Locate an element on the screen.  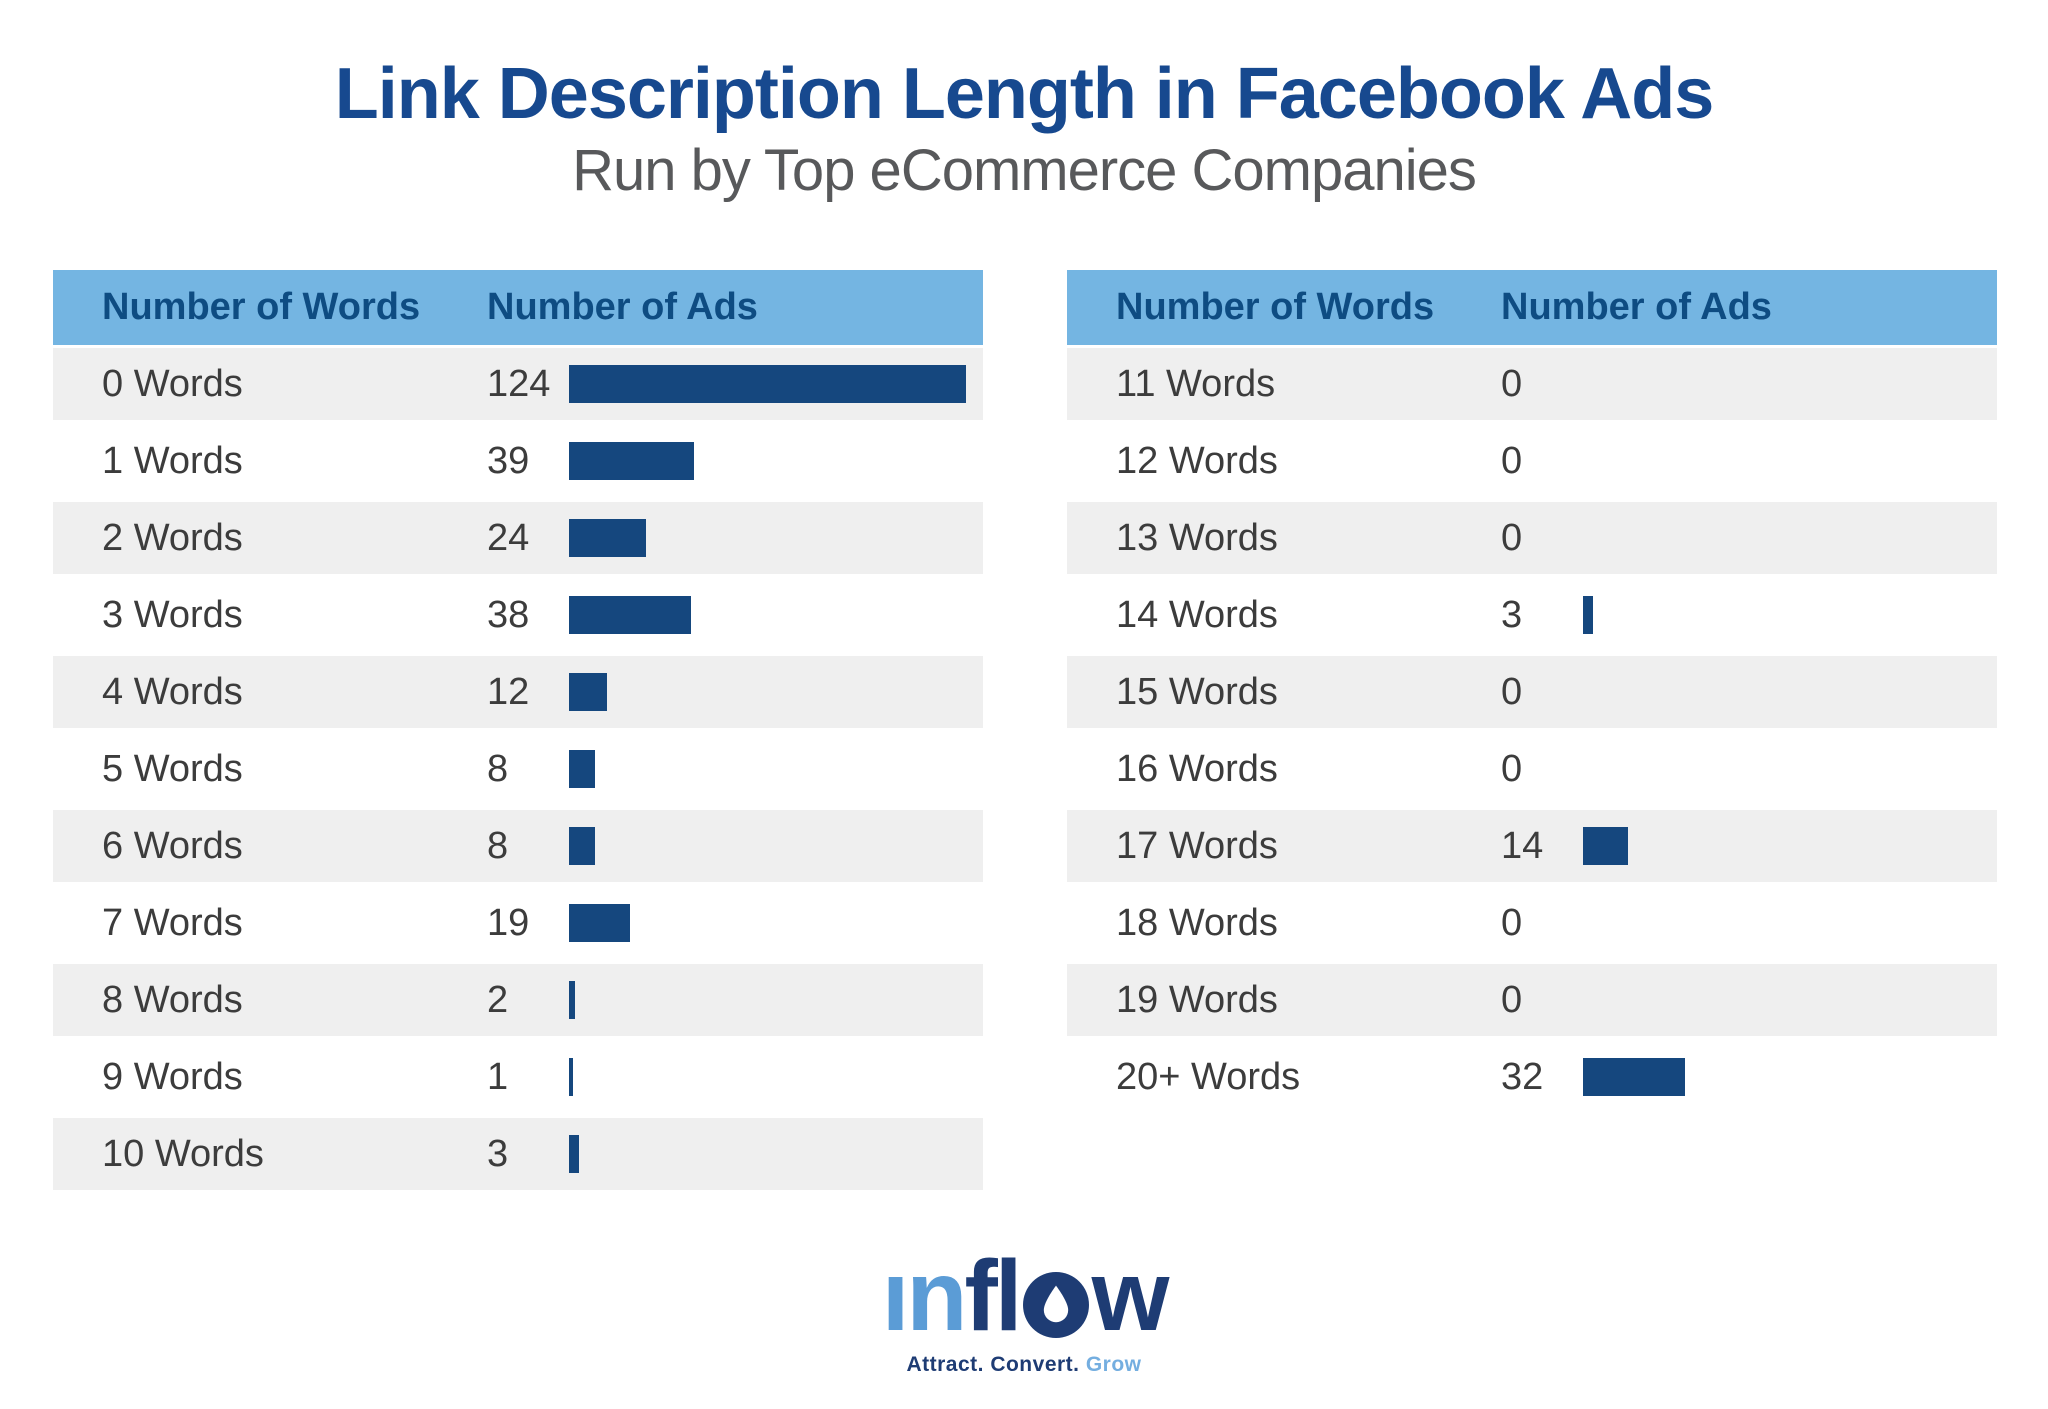
ad-count-value: 124 is located at coordinates (519, 383).